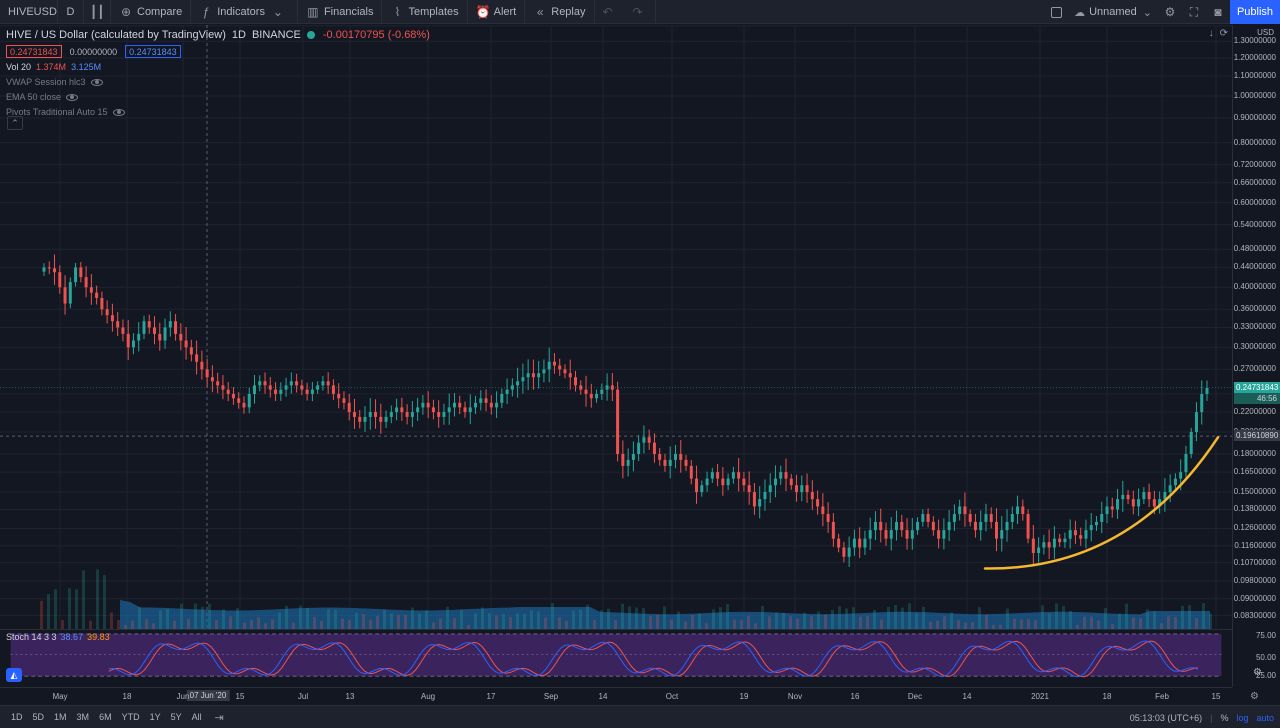 The width and height of the screenshot is (1280, 728). I want to click on range-1m-button: 1M, so click(60, 717).